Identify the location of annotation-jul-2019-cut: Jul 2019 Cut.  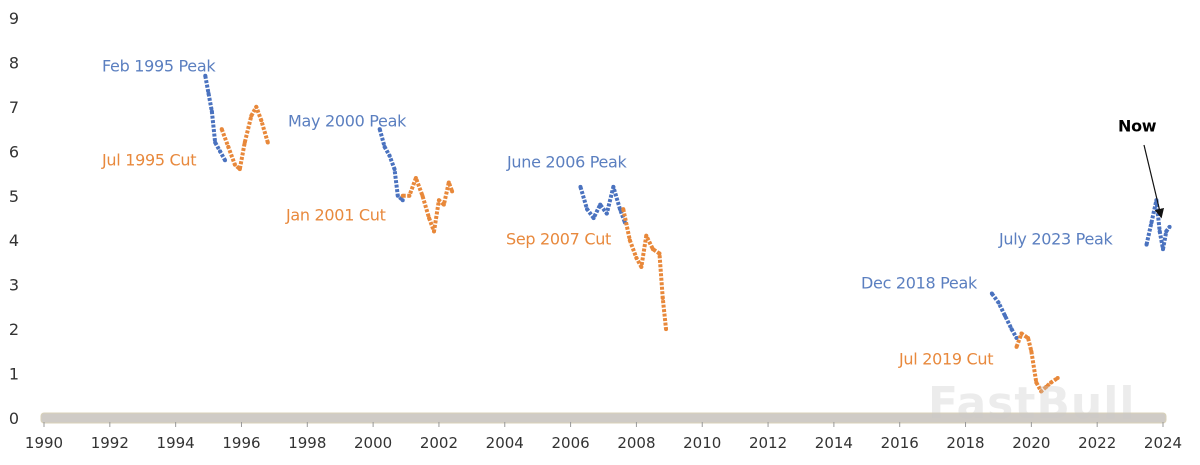
(946, 359).